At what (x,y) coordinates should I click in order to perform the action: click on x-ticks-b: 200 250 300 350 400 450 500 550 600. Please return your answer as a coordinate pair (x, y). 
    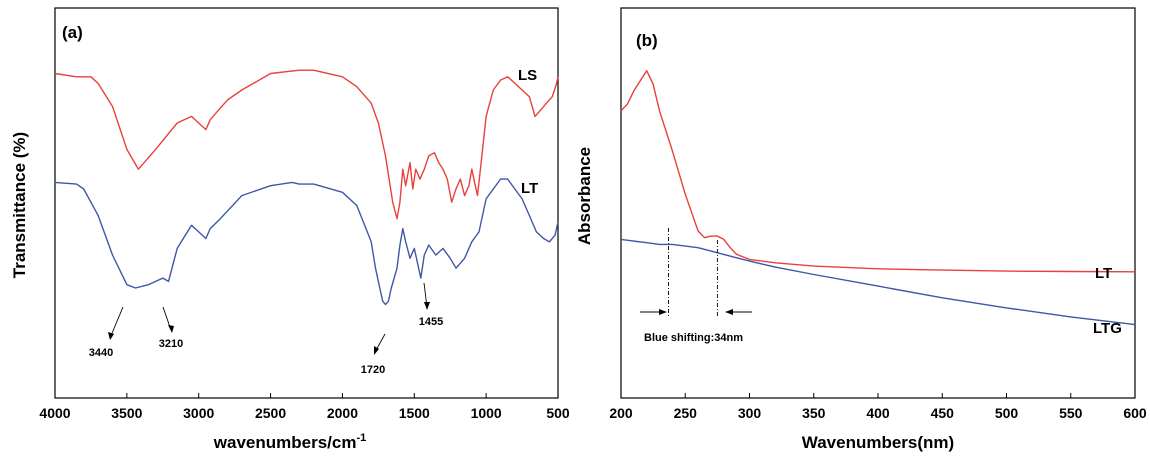
    Looking at the image, I should click on (878, 407).